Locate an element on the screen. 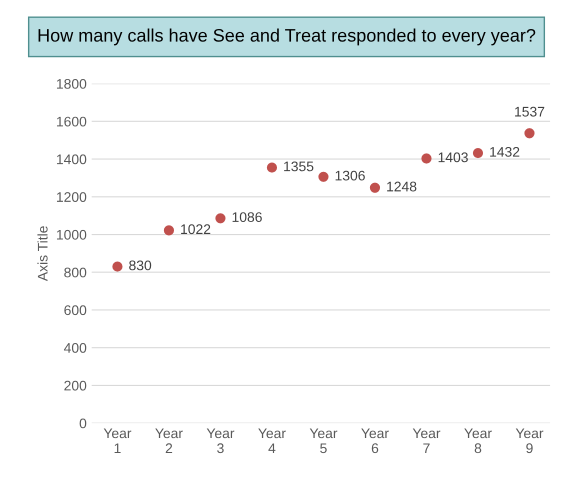 Image resolution: width=573 pixels, height=492 pixels. y-tick-label: 800 is located at coordinates (75, 273).